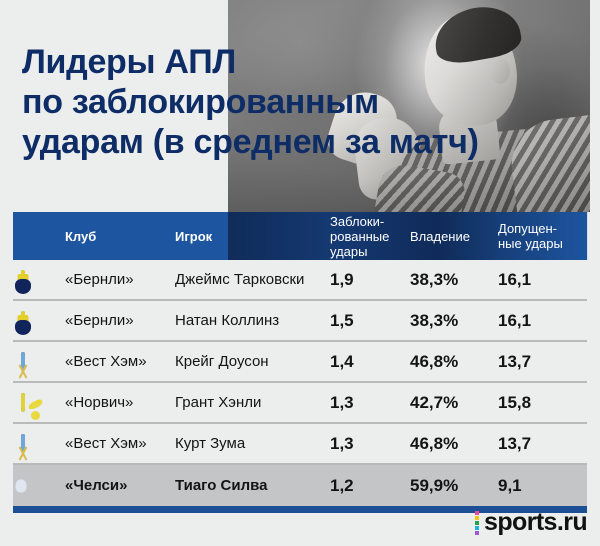 Image resolution: width=600 pixels, height=546 pixels. What do you see at coordinates (342, 279) in the screenshot?
I see `row-blocked-shots: 1,9` at bounding box center [342, 279].